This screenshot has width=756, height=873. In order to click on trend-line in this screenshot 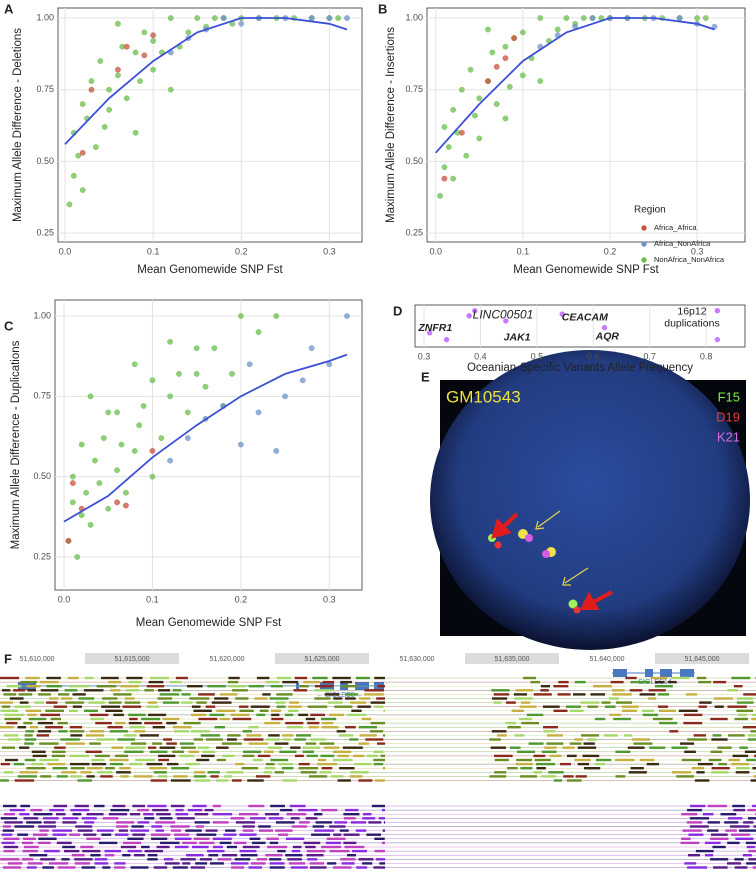, I will do `click(575, 85)`.